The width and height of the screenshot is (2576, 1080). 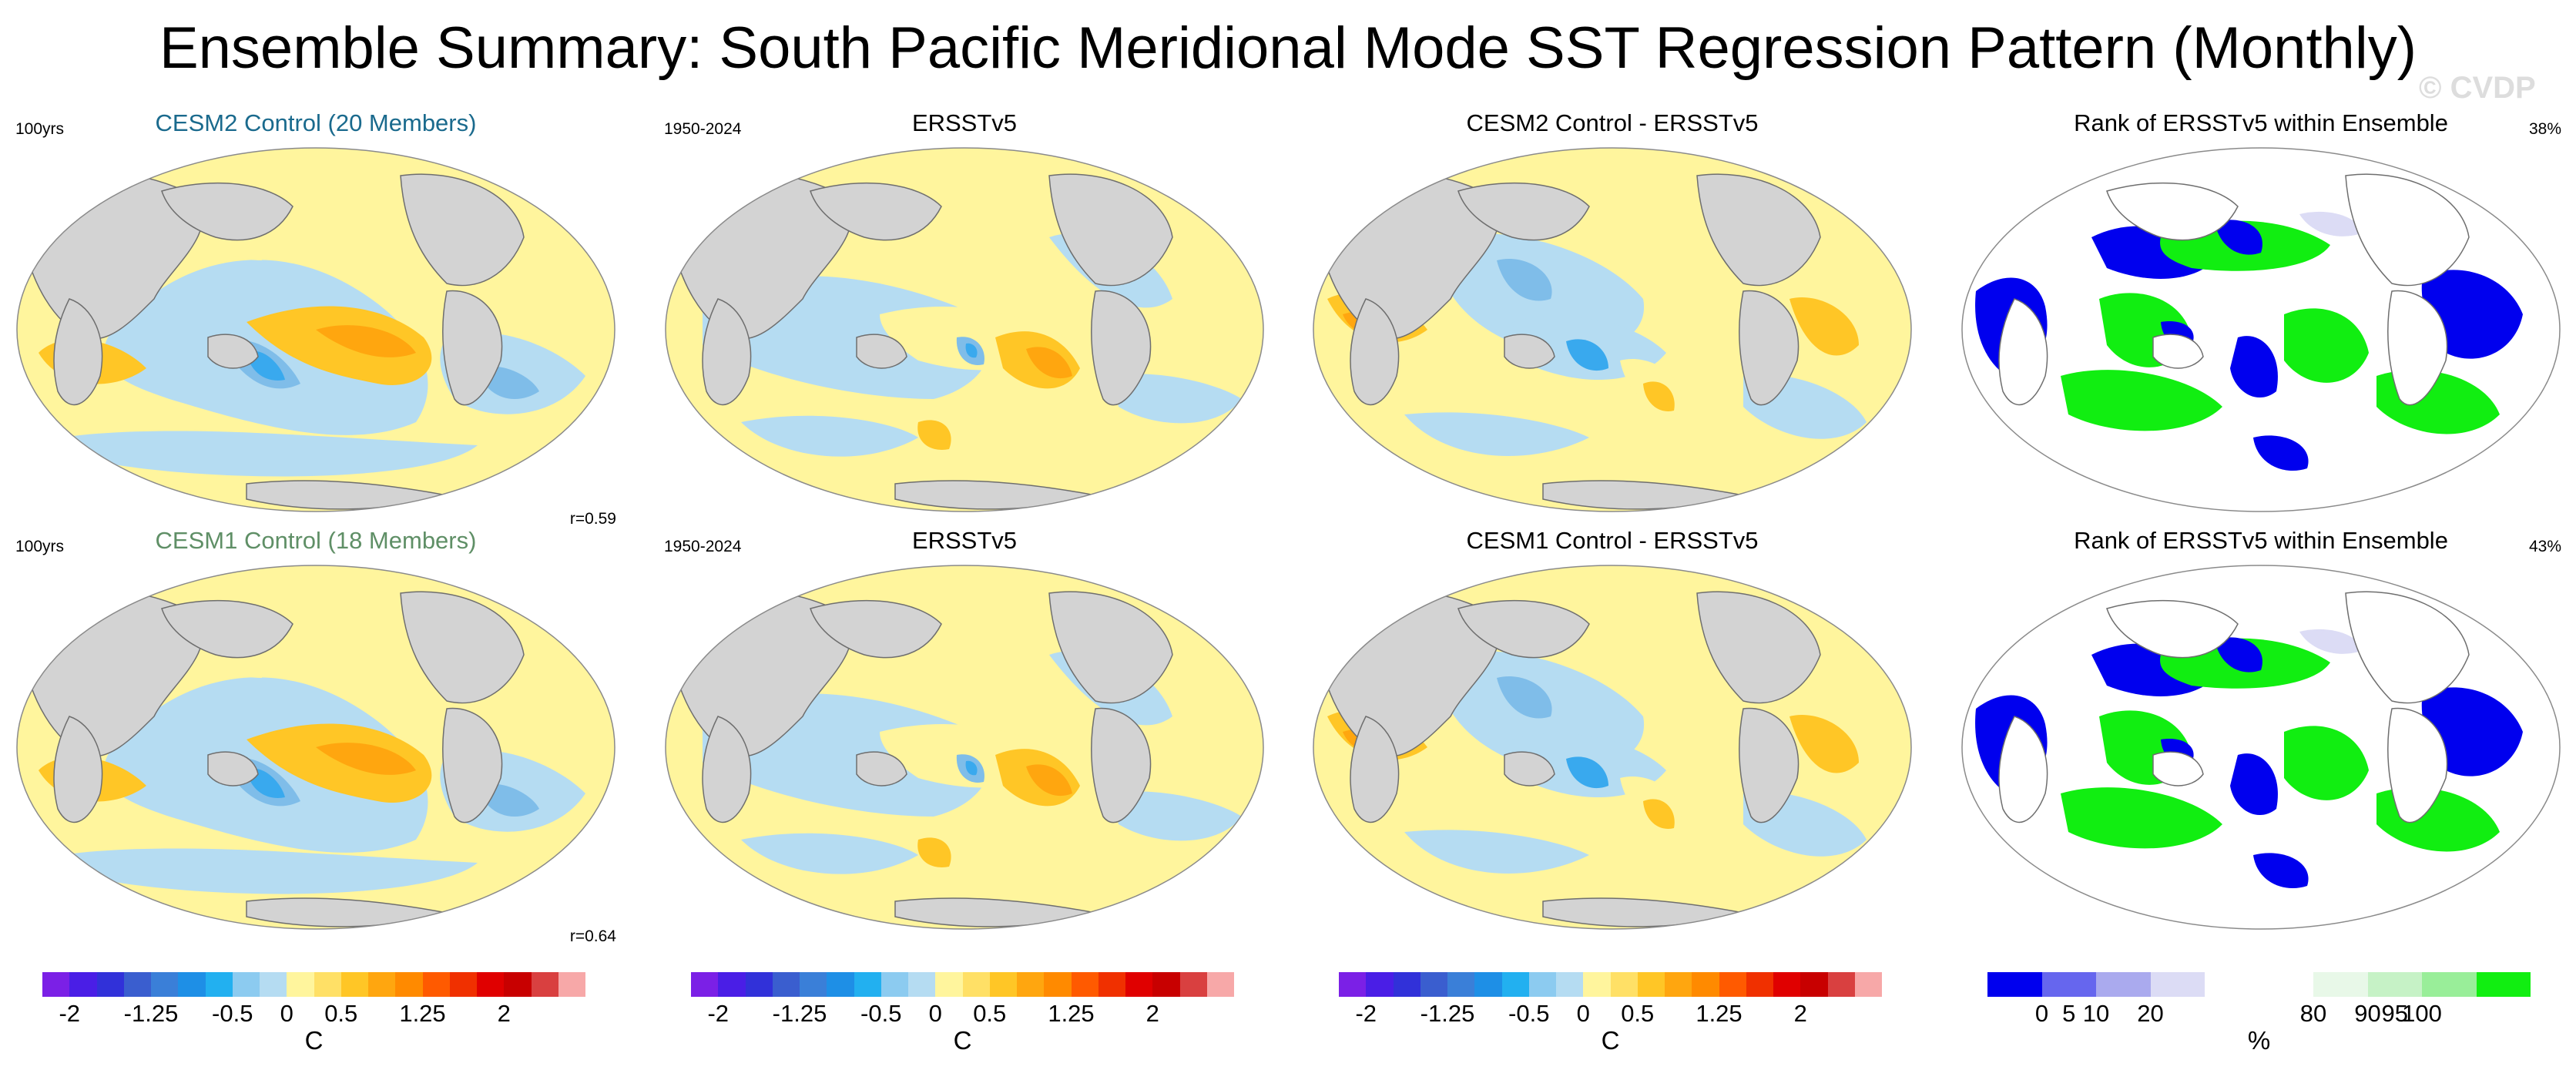 What do you see at coordinates (316, 540) in the screenshot?
I see `panel-title: CESM1 Control (18 Members)` at bounding box center [316, 540].